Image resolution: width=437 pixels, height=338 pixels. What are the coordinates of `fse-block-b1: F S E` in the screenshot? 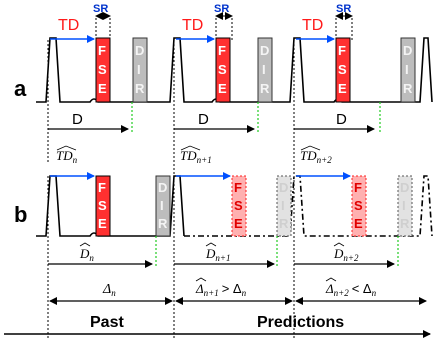 It's located at (103, 206).